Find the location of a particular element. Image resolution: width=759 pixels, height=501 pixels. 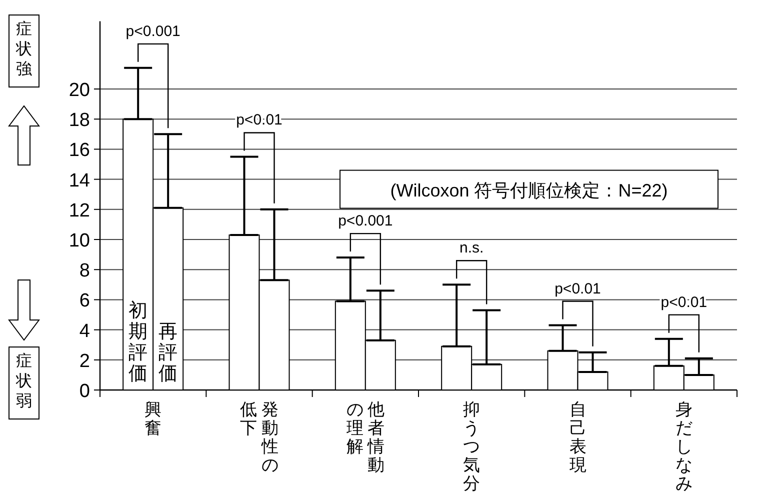

x-tick-label: 抑うつ気分 is located at coordinates (471, 446).